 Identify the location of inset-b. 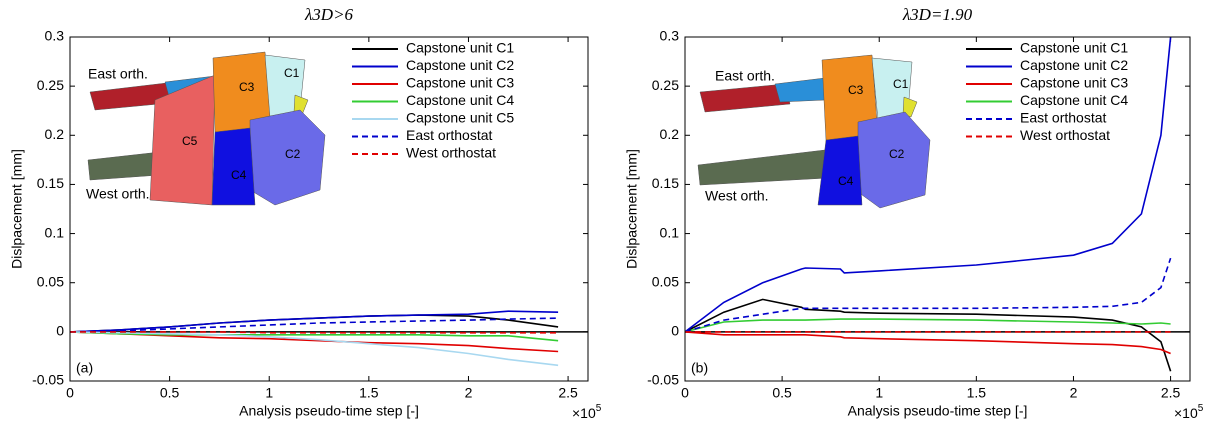
(814, 131).